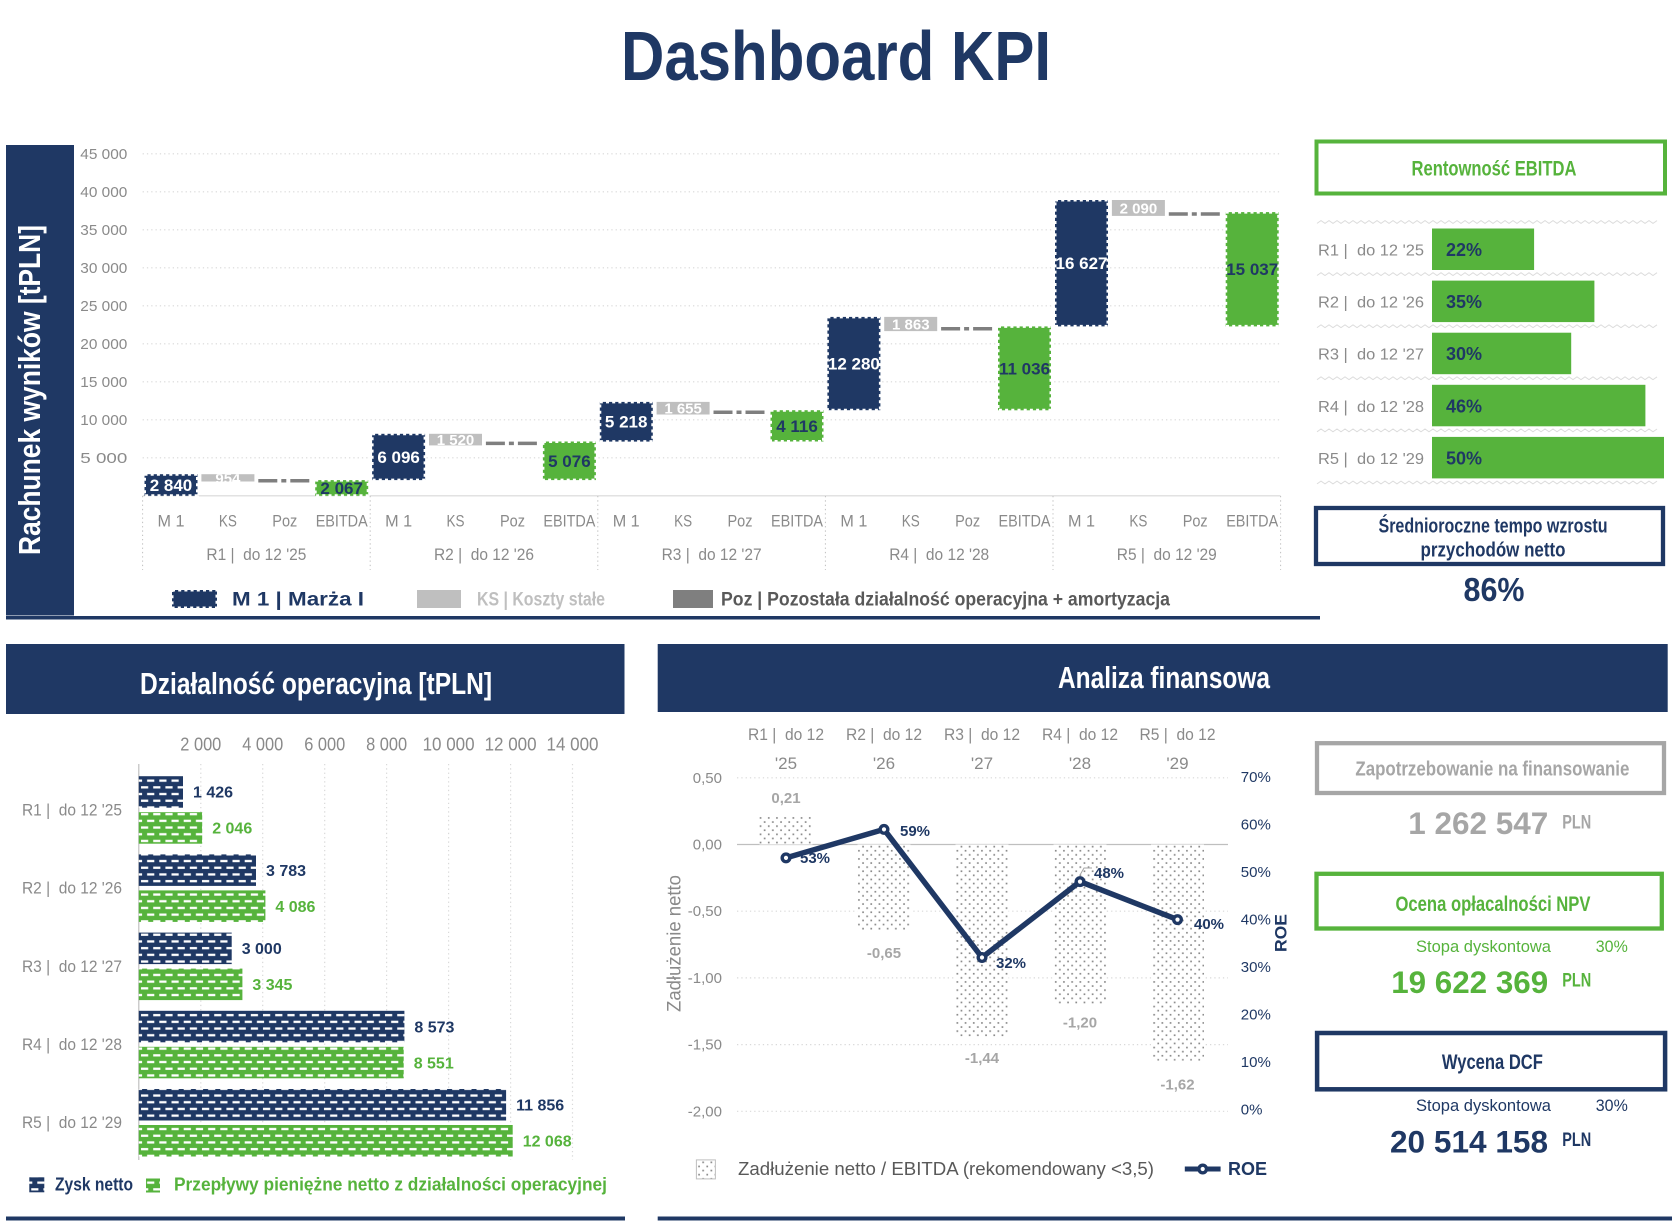 The width and height of the screenshot is (1672, 1226). Describe the element at coordinates (1494, 589) in the screenshot. I see `svg-text: 86%` at that location.